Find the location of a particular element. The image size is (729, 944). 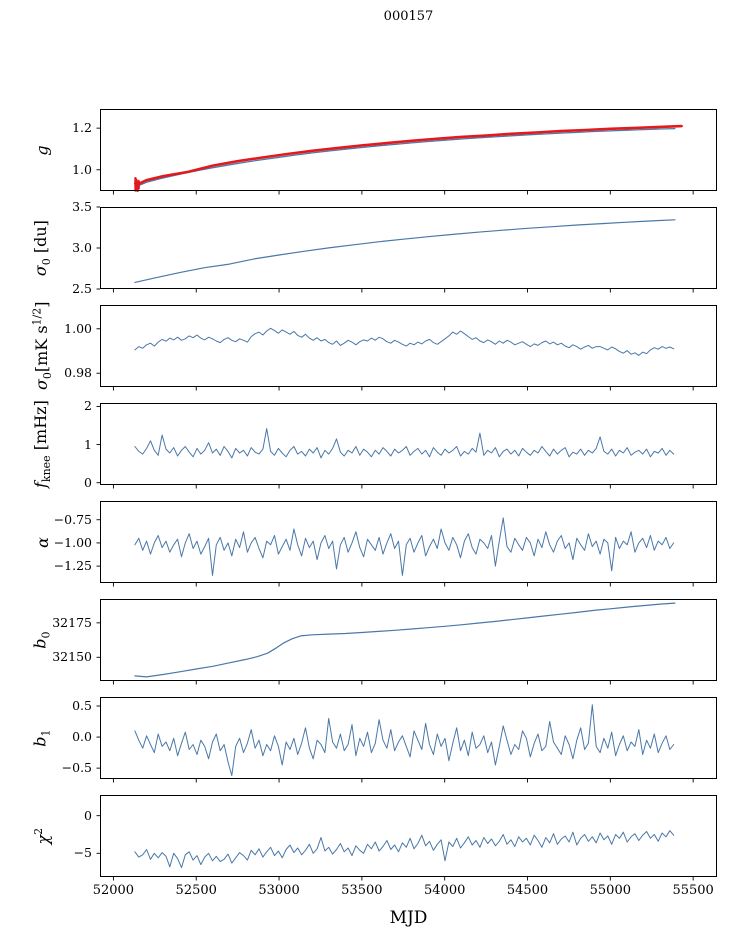

b1-line is located at coordinates (404, 740).